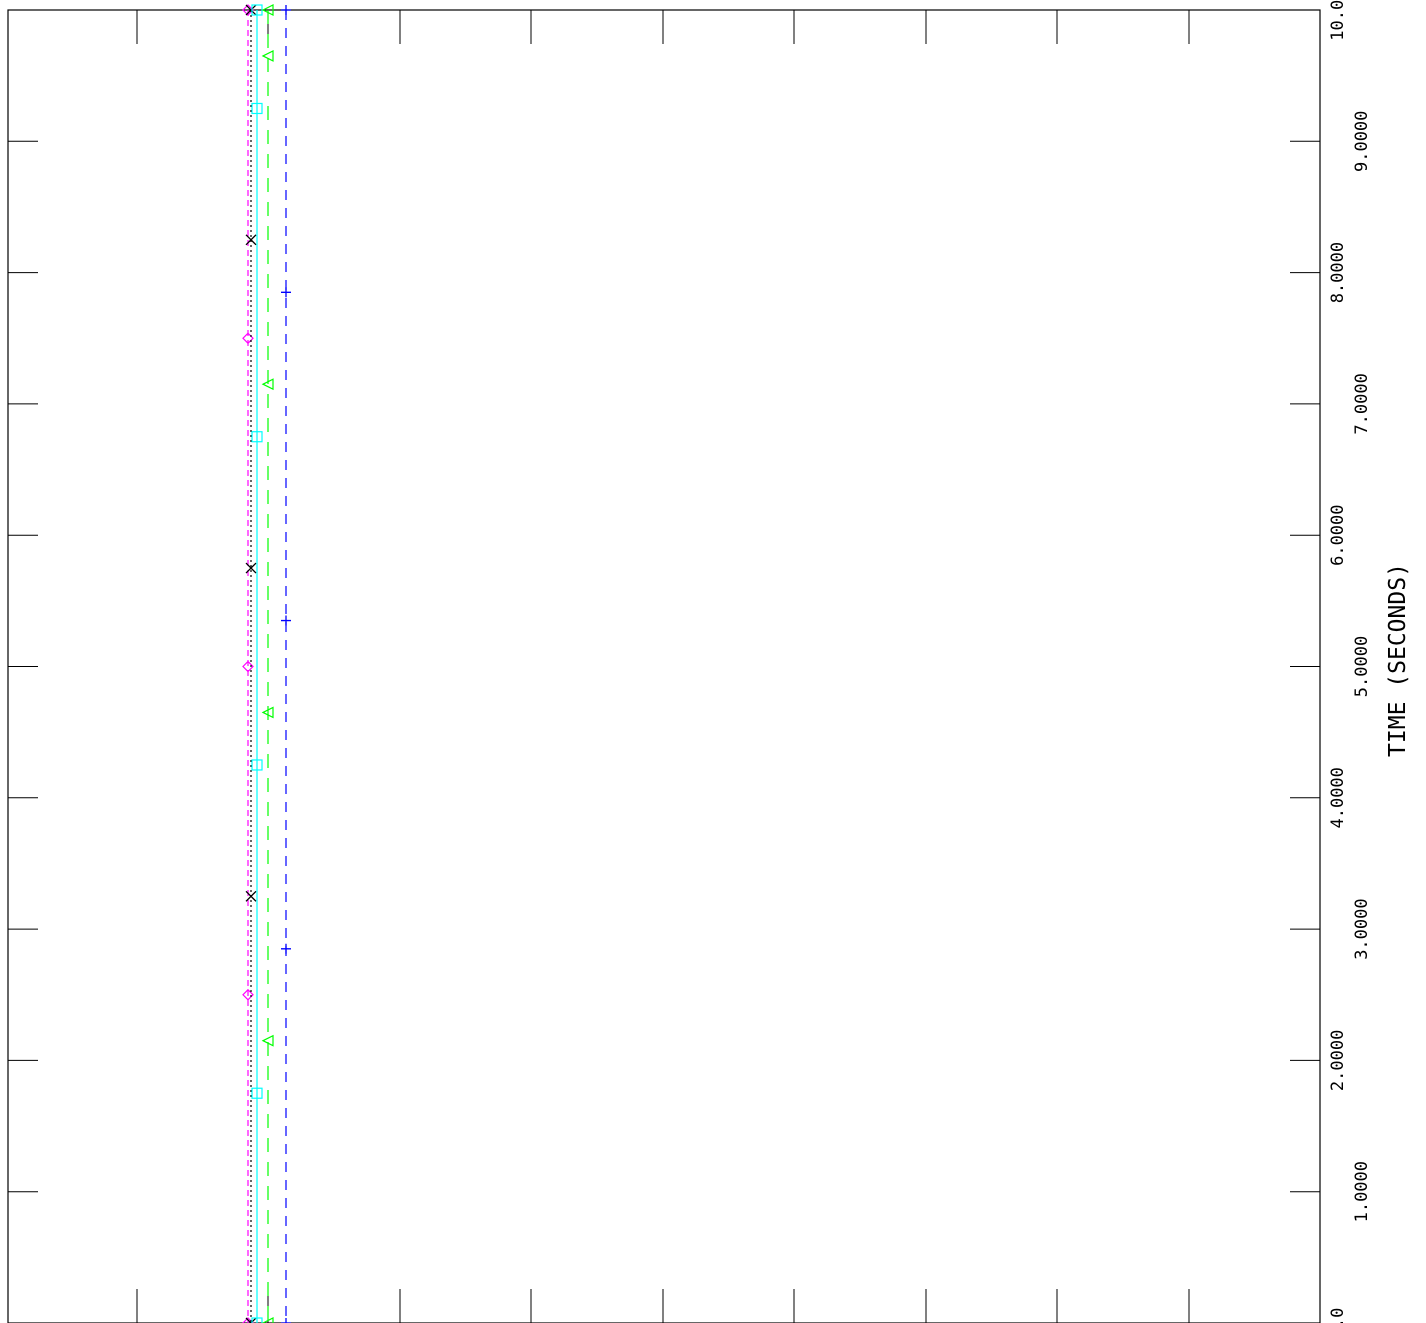  Describe the element at coordinates (1362, 1191) in the screenshot. I see `time-tick-label: 1.0000` at that location.